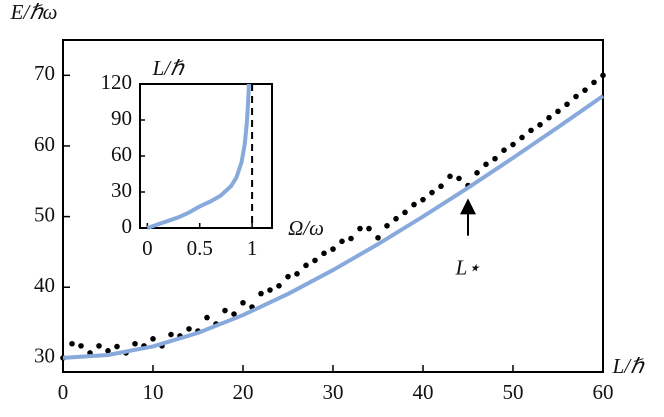 The image size is (664, 417). What do you see at coordinates (121, 118) in the screenshot?
I see `y-tick-label: 90` at bounding box center [121, 118].